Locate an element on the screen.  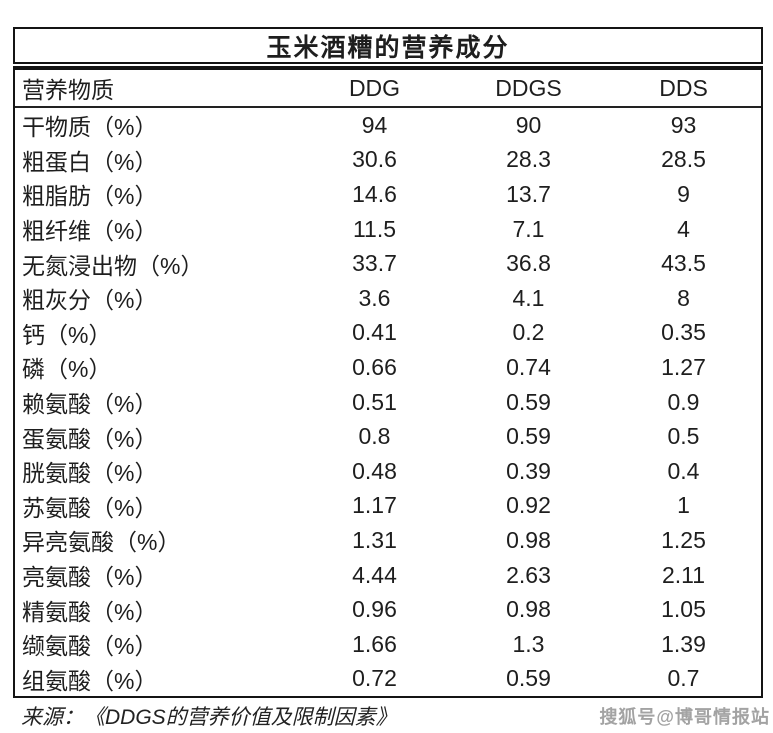
table-row: 粗脂肪（%） 14.6 13.7 9 is located at coordinates (388, 194).